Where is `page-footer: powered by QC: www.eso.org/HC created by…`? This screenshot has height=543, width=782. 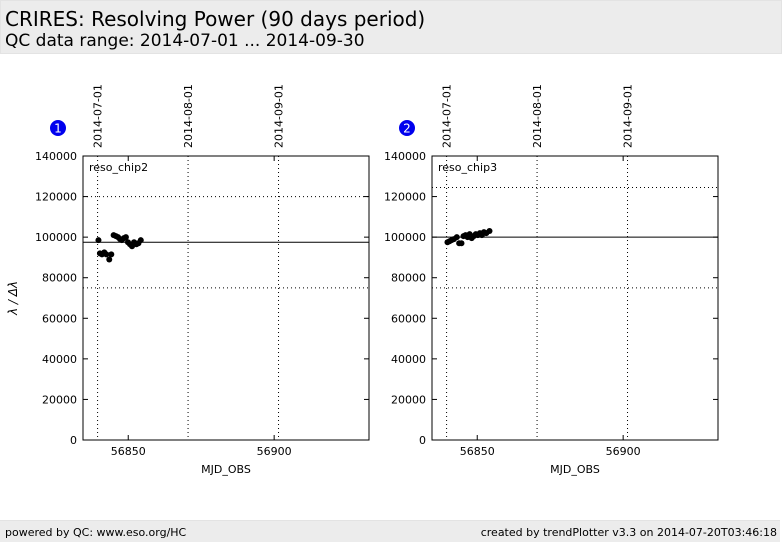
page-footer: powered by QC: www.eso.org/HC created by… is located at coordinates (390, 531).